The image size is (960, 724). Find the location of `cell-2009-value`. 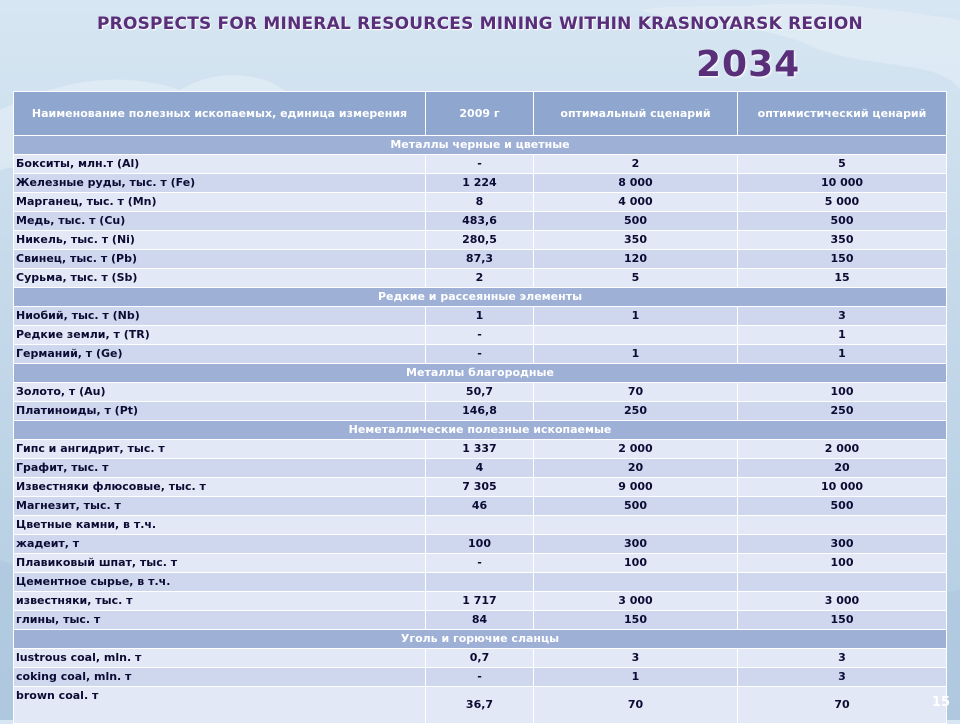

cell-2009-value is located at coordinates (479, 582).